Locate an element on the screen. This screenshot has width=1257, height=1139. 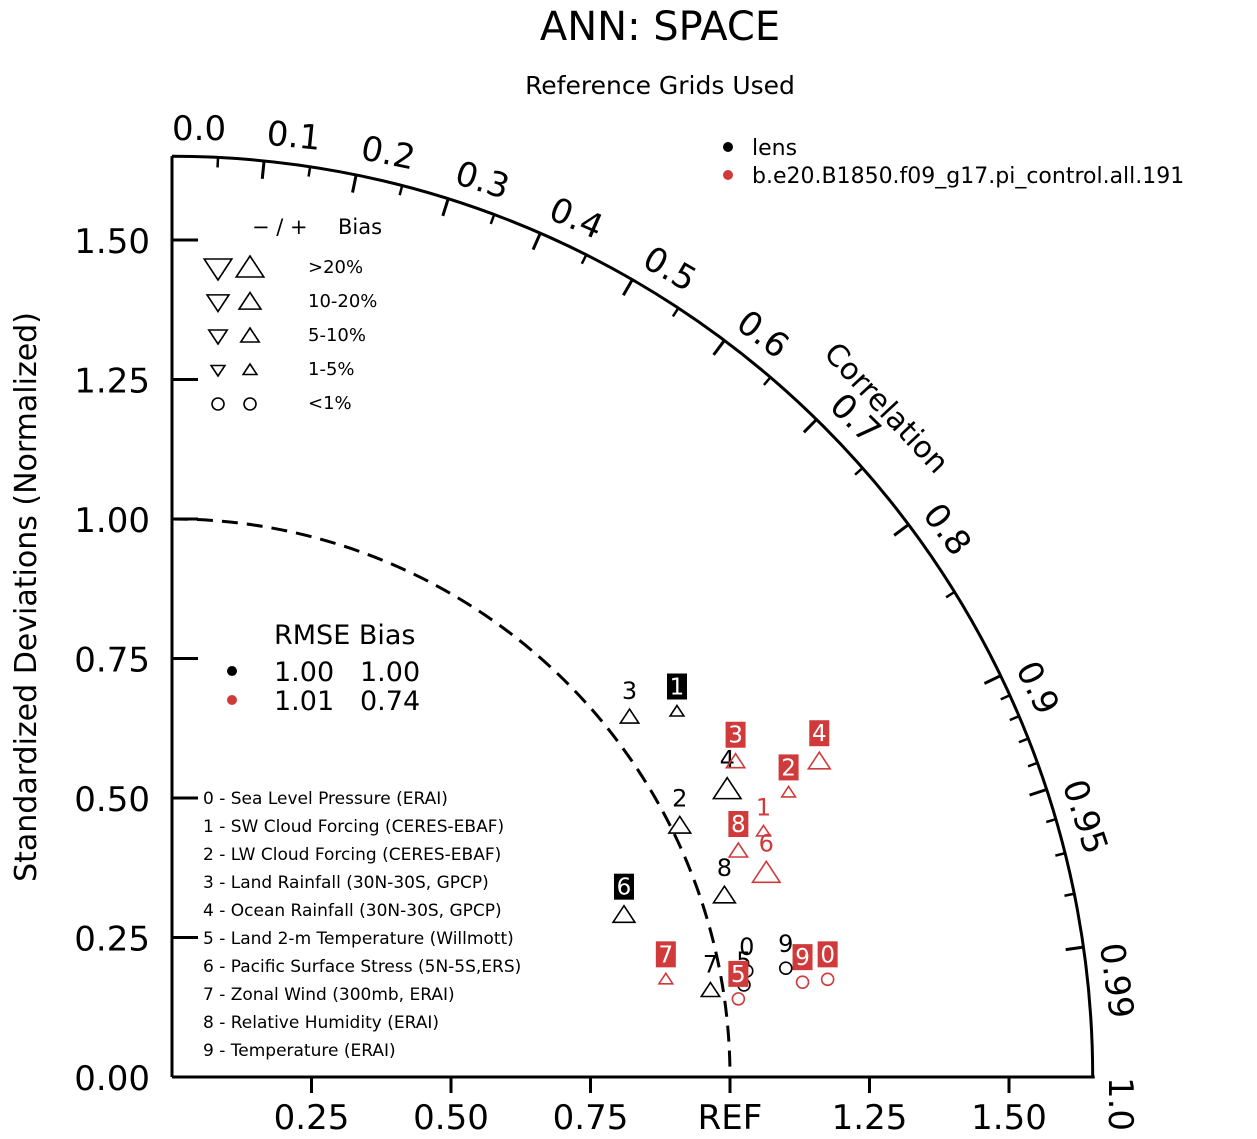
series-1-point-6-marker is located at coordinates (766, 871).